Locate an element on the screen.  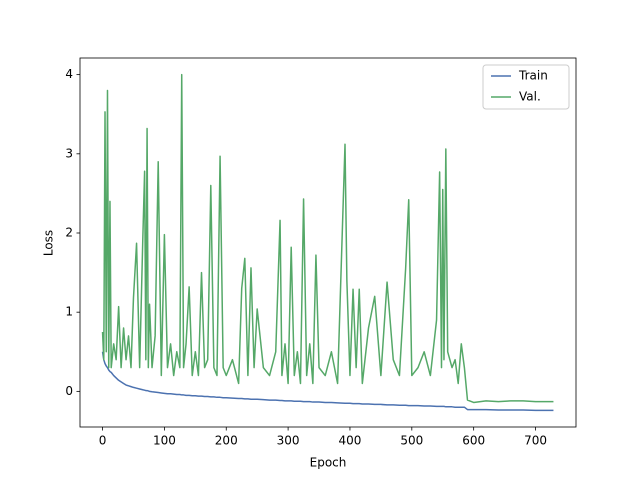
x-tick-label: 400 is located at coordinates (350, 441).